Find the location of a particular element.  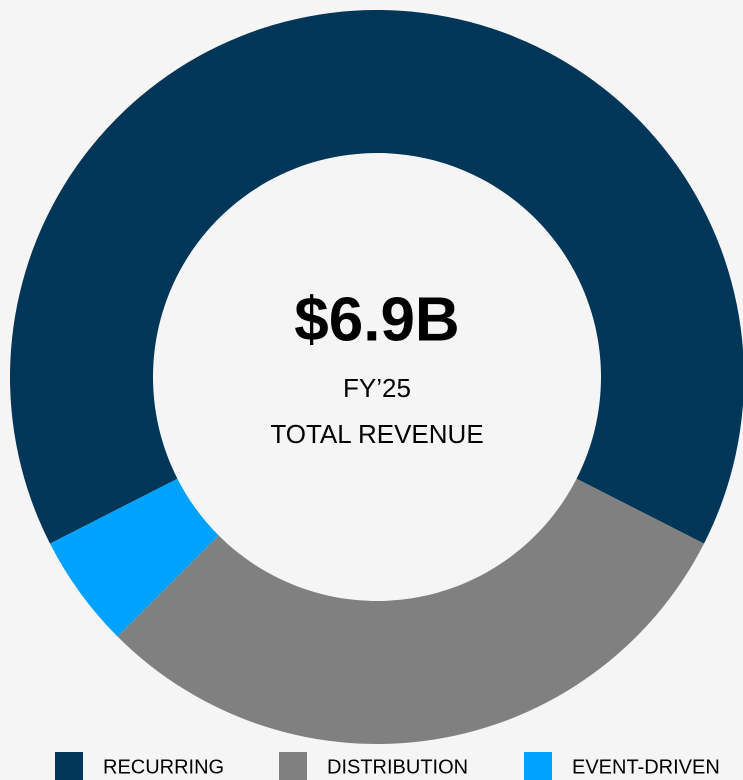

center-value: $6.9B is located at coordinates (376, 319).